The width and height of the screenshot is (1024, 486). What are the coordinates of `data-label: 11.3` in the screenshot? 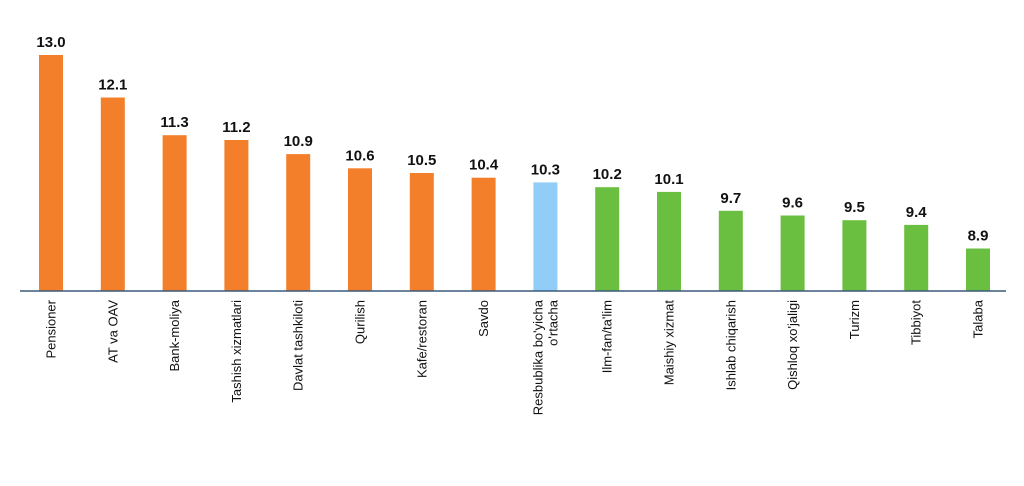 It's located at (174, 122).